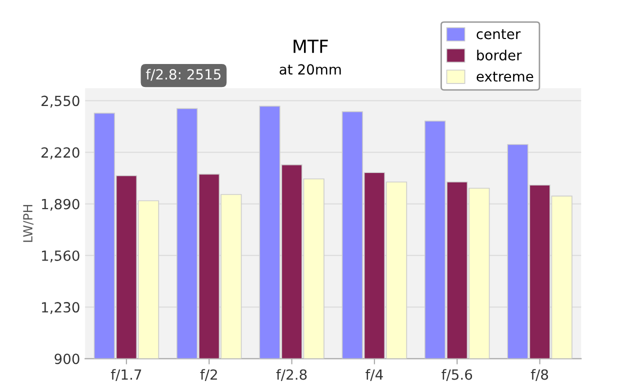  What do you see at coordinates (183, 74) in the screenshot?
I see `text: f/2.8: 2515` at bounding box center [183, 74].